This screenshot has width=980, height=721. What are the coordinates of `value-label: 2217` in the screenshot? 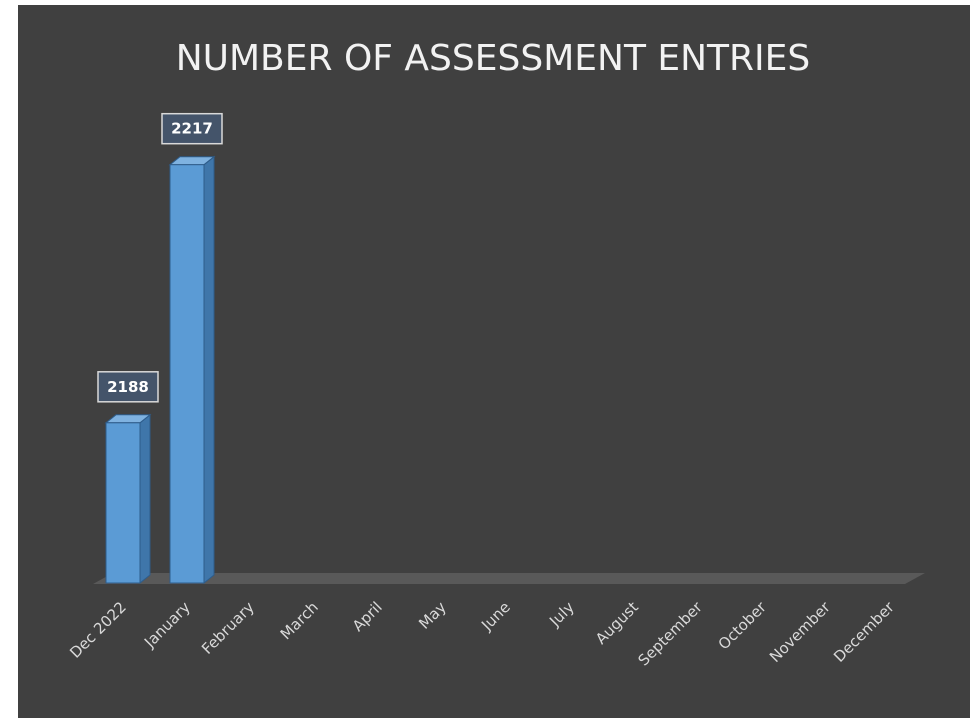 It's located at (192, 129).